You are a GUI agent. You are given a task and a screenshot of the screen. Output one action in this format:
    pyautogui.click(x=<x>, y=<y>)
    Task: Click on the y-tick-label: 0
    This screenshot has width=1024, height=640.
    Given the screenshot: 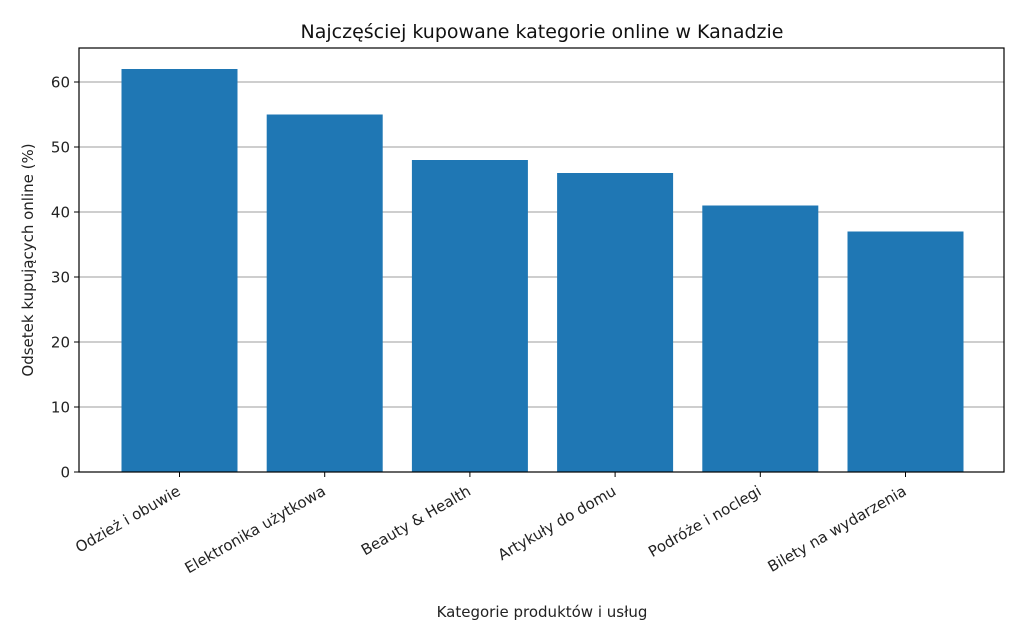 What is the action you would take?
    pyautogui.click(x=65, y=473)
    